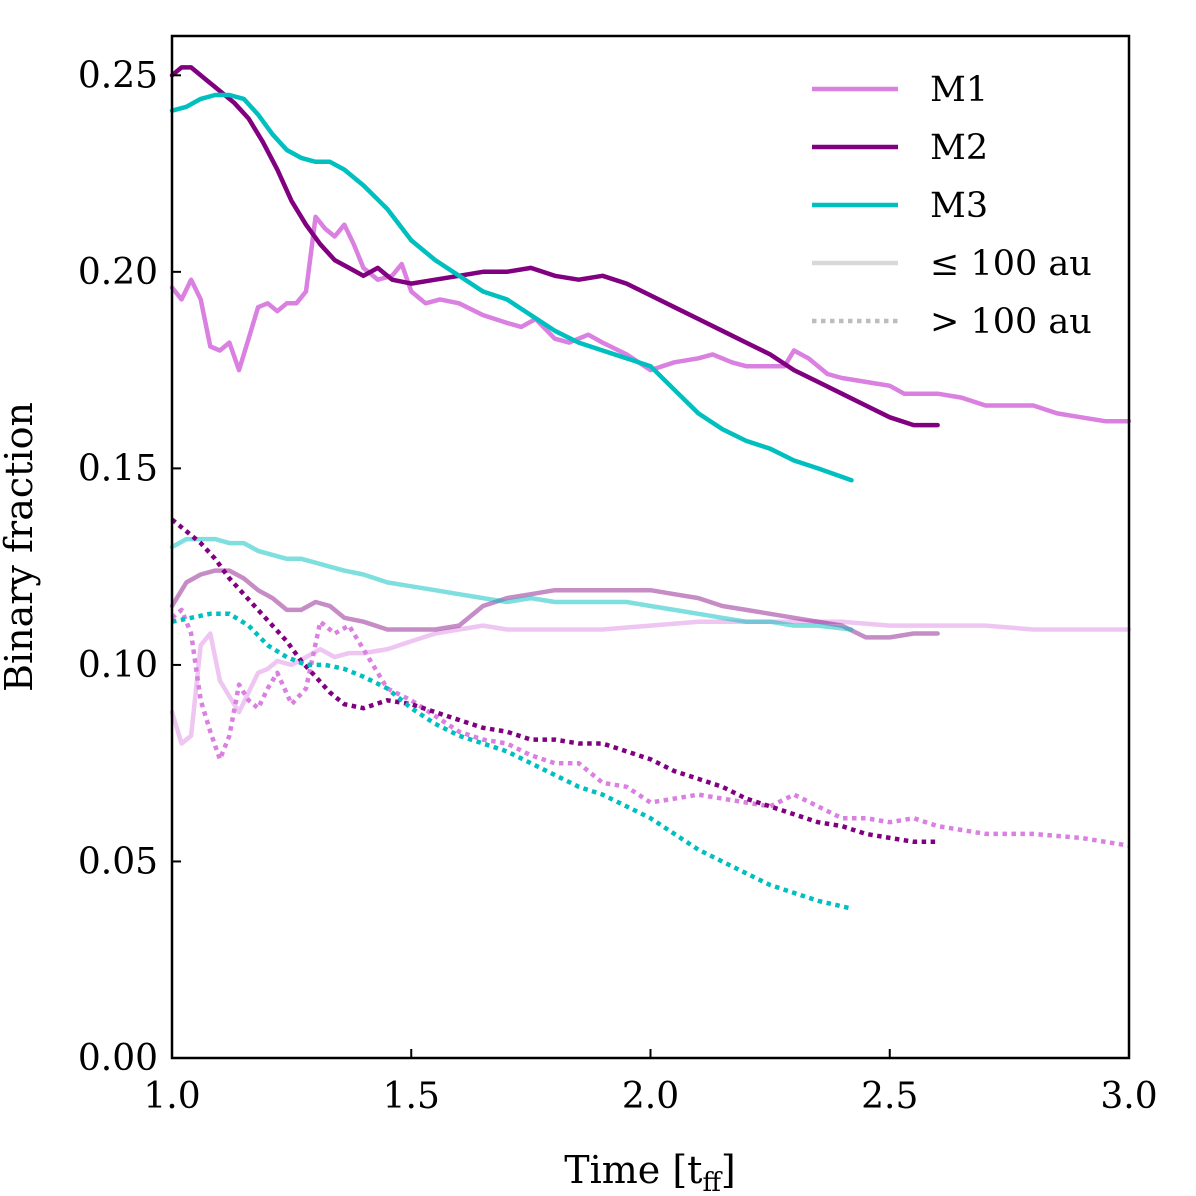  I want to click on y-tick-label: 0.00, so click(118, 1058).